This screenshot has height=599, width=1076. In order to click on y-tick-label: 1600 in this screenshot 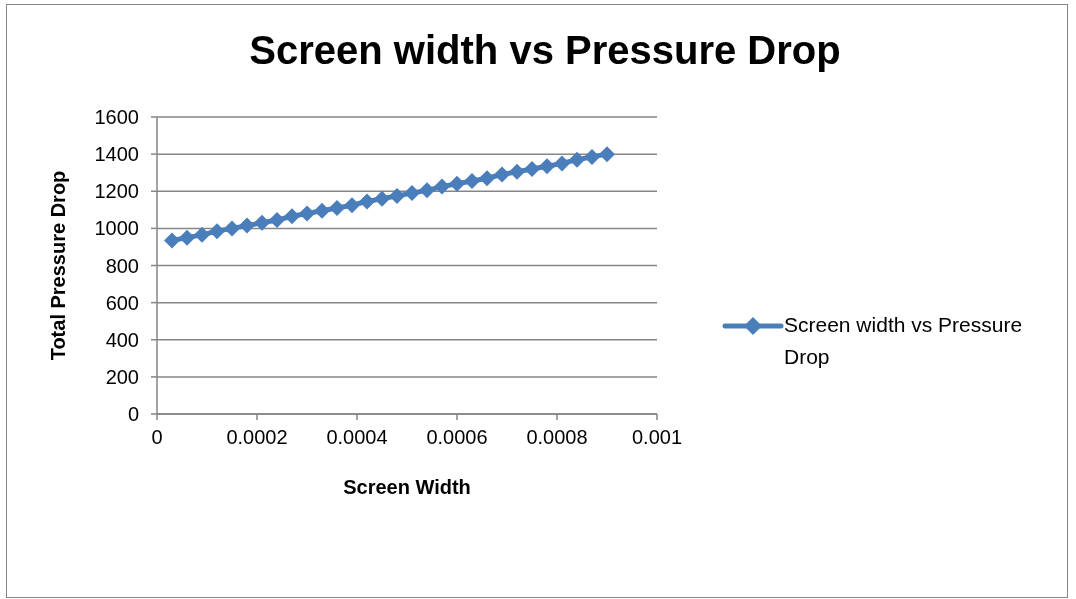, I will do `click(116, 117)`.